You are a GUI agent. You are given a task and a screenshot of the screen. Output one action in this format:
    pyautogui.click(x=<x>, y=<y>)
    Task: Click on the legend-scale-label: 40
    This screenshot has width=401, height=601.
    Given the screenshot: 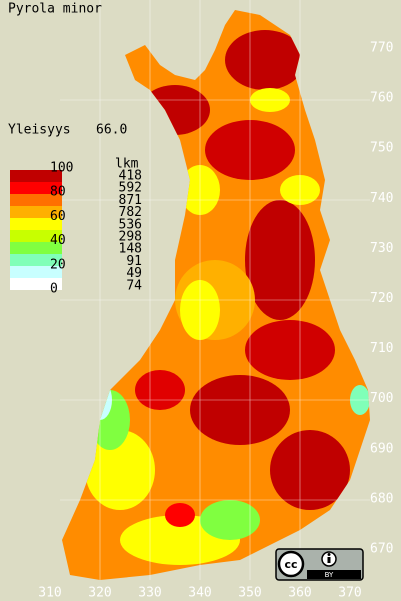 What is the action you would take?
    pyautogui.click(x=58, y=240)
    